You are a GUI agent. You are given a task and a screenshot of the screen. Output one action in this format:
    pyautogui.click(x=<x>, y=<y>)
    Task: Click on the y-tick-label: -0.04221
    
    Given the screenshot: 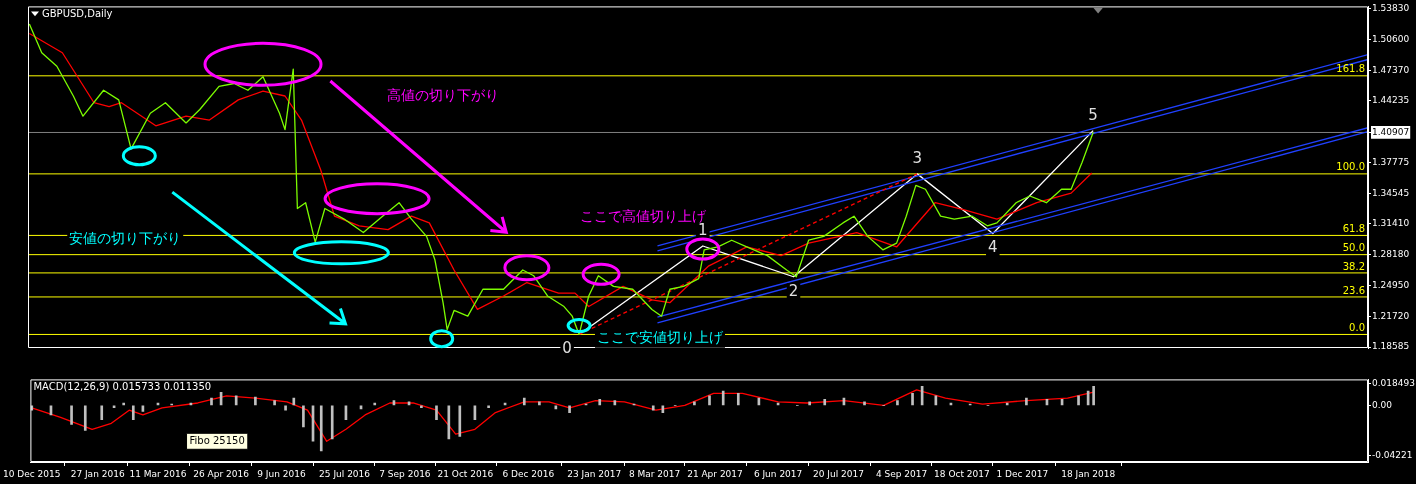 What is the action you would take?
    pyautogui.click(x=1392, y=455)
    